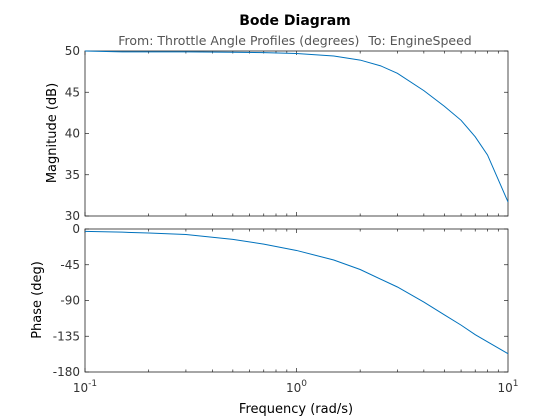 The width and height of the screenshot is (560, 420). I want to click on magnitude-y-tick-label: 40, so click(72, 134).